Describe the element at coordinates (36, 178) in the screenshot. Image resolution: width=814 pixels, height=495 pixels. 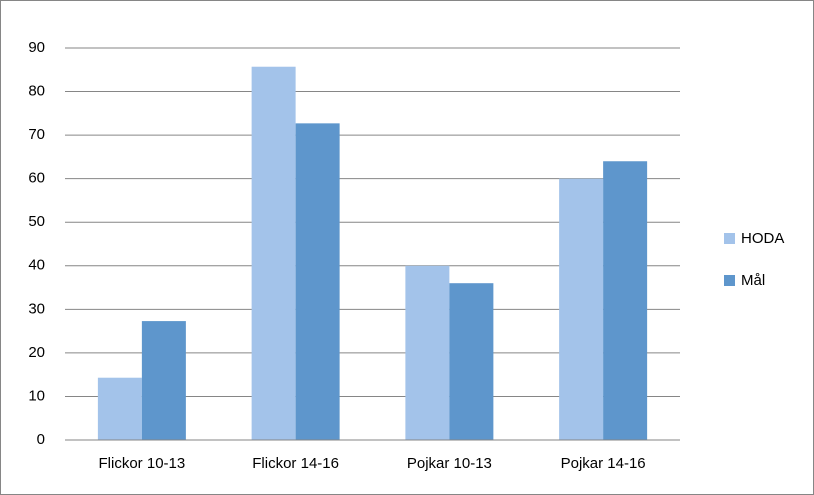
I see `y-tick-label: 60` at that location.